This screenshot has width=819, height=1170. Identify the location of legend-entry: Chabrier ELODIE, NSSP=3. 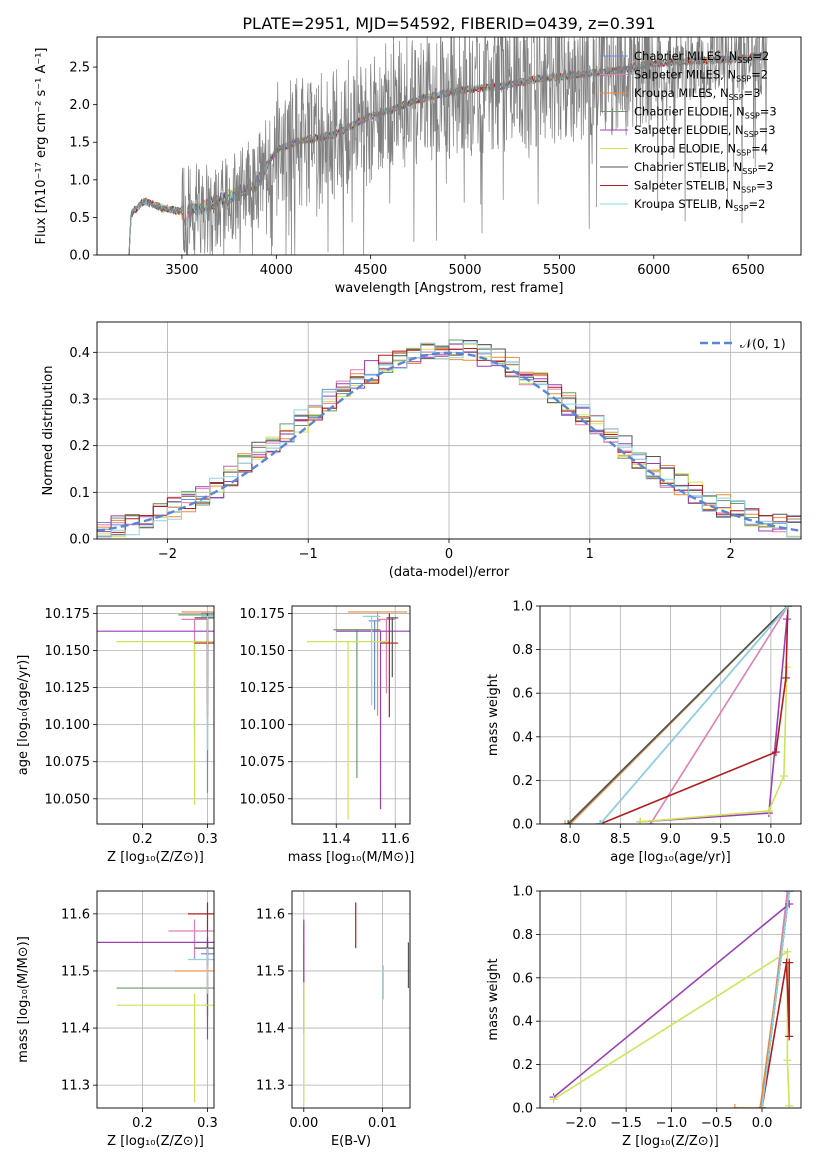
(705, 113).